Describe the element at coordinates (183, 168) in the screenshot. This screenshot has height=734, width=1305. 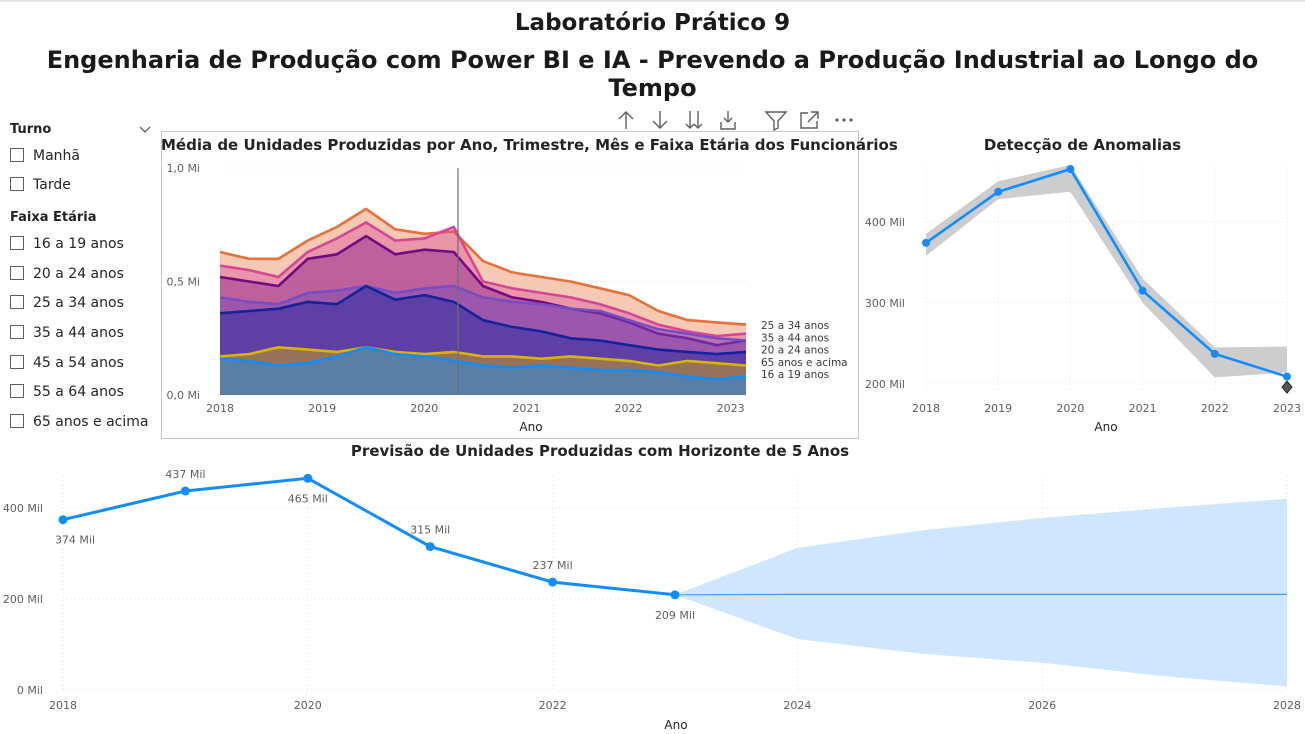
I see `area-y-tick-label: 1,0 Mi` at that location.